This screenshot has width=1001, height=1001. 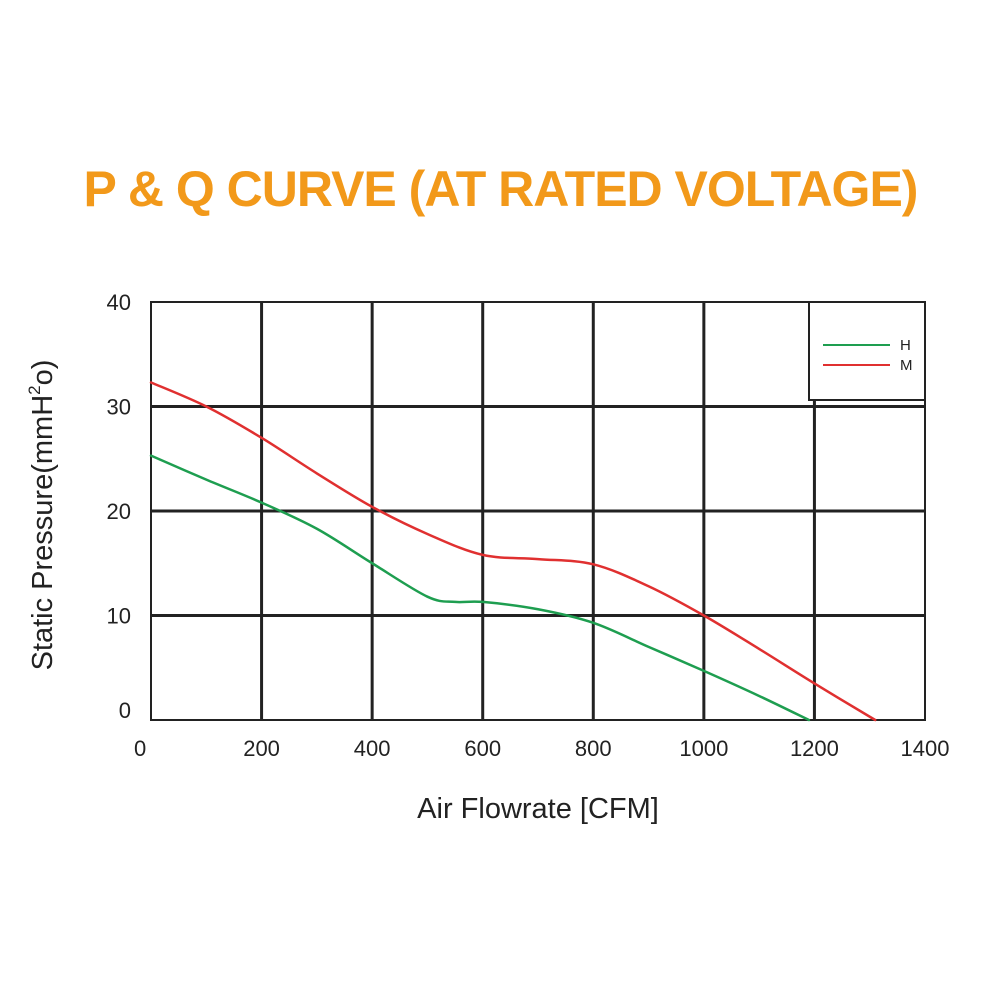 I want to click on x-tick-label: 200, so click(x=261, y=748).